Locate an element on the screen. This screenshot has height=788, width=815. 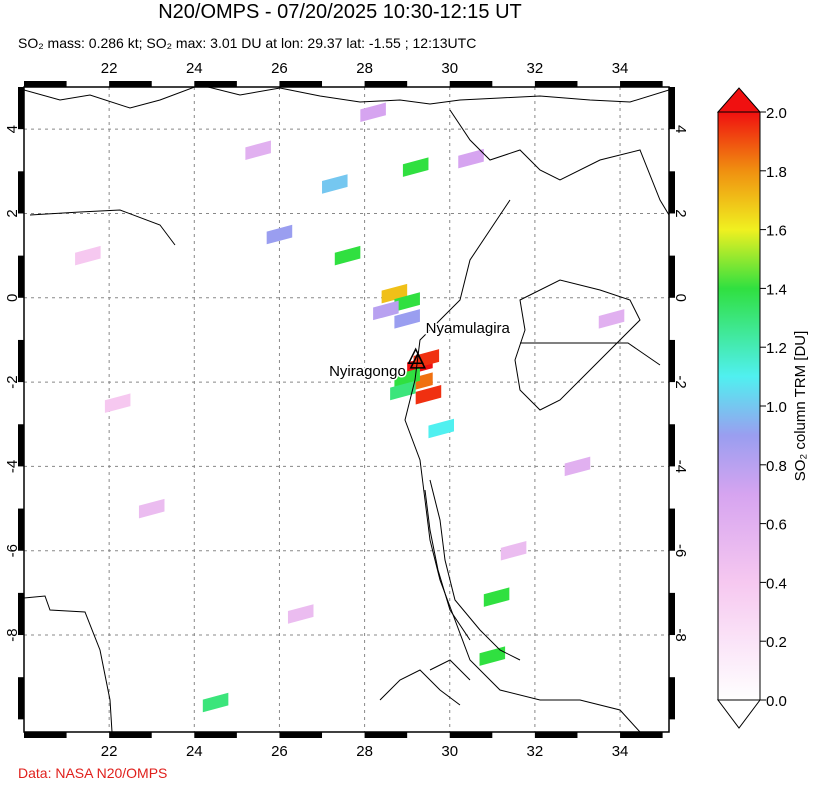
colorbar-tick-label: 0.6 is located at coordinates (776, 525).